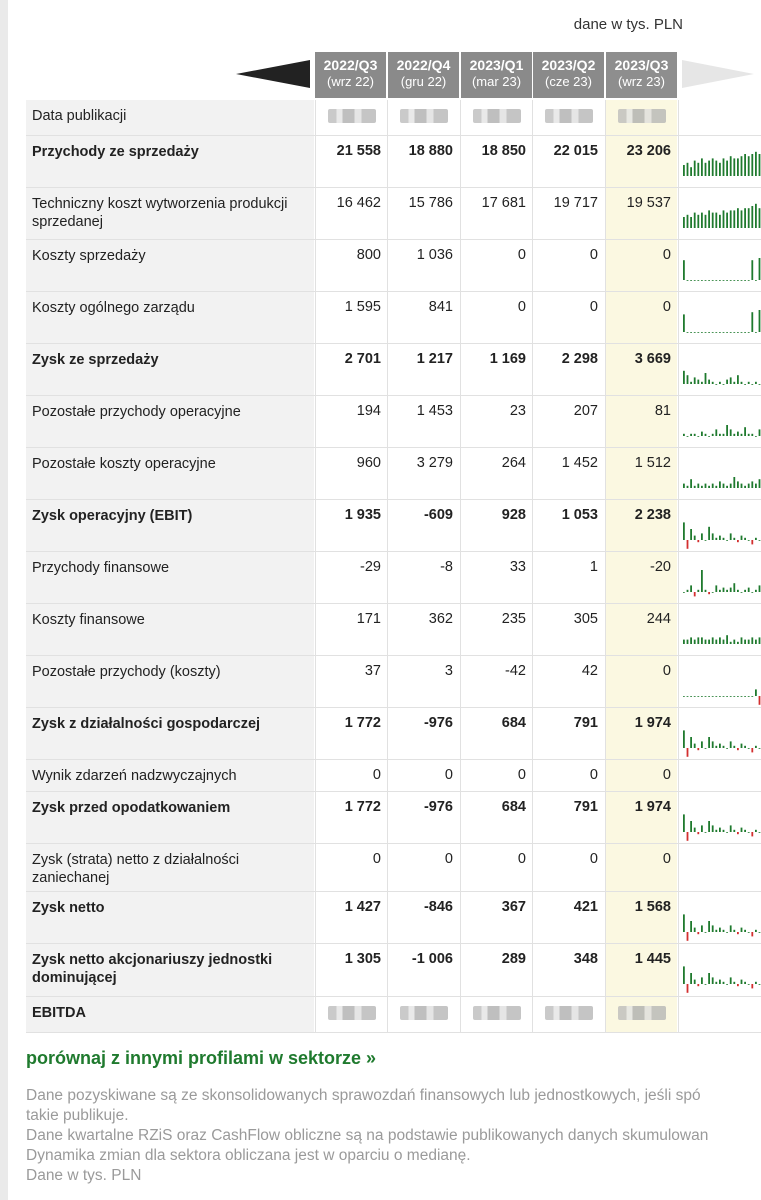 The width and height of the screenshot is (761, 1200). What do you see at coordinates (423, 473) in the screenshot?
I see `value-cell: 3 279` at bounding box center [423, 473].